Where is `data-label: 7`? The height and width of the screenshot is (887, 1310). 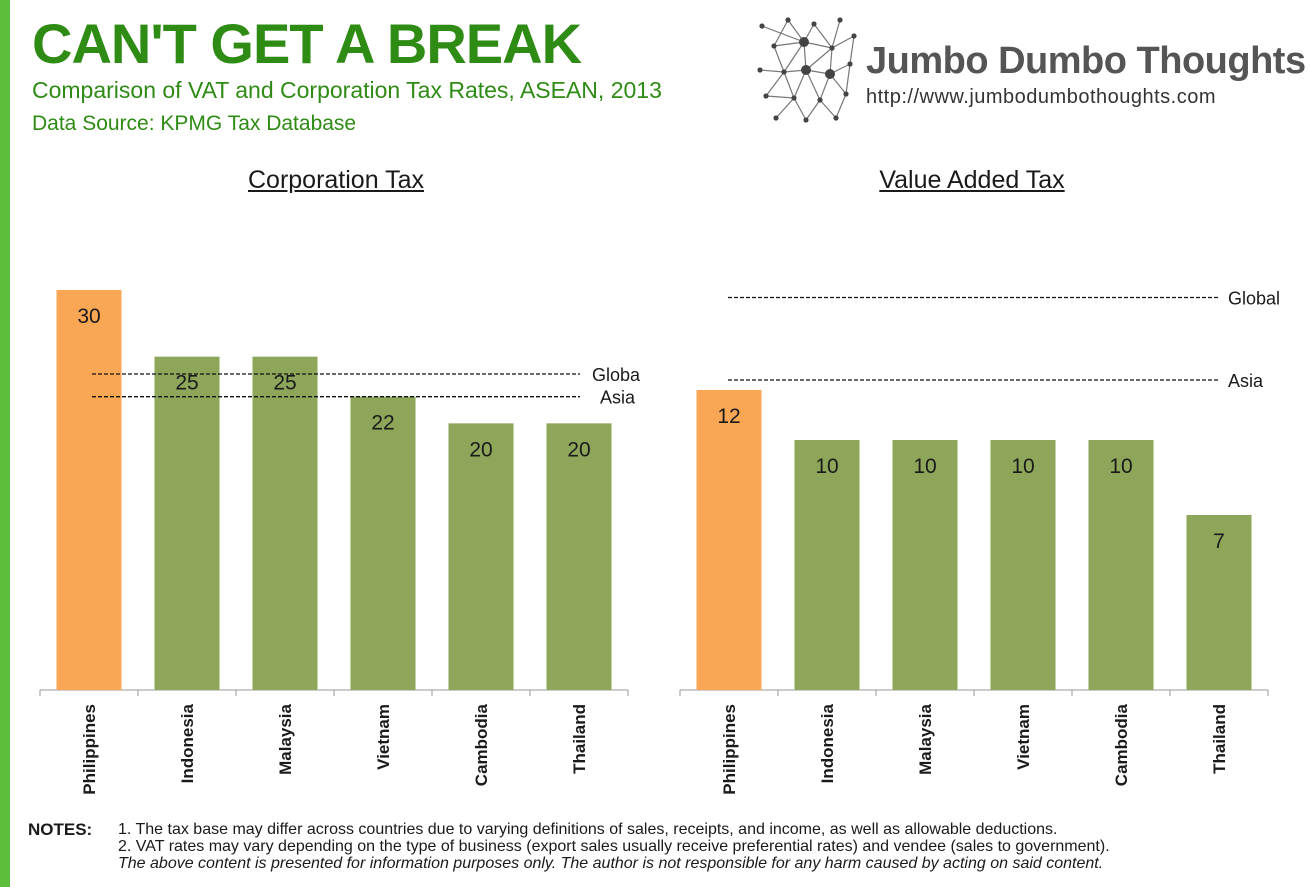 data-label: 7 is located at coordinates (1219, 541).